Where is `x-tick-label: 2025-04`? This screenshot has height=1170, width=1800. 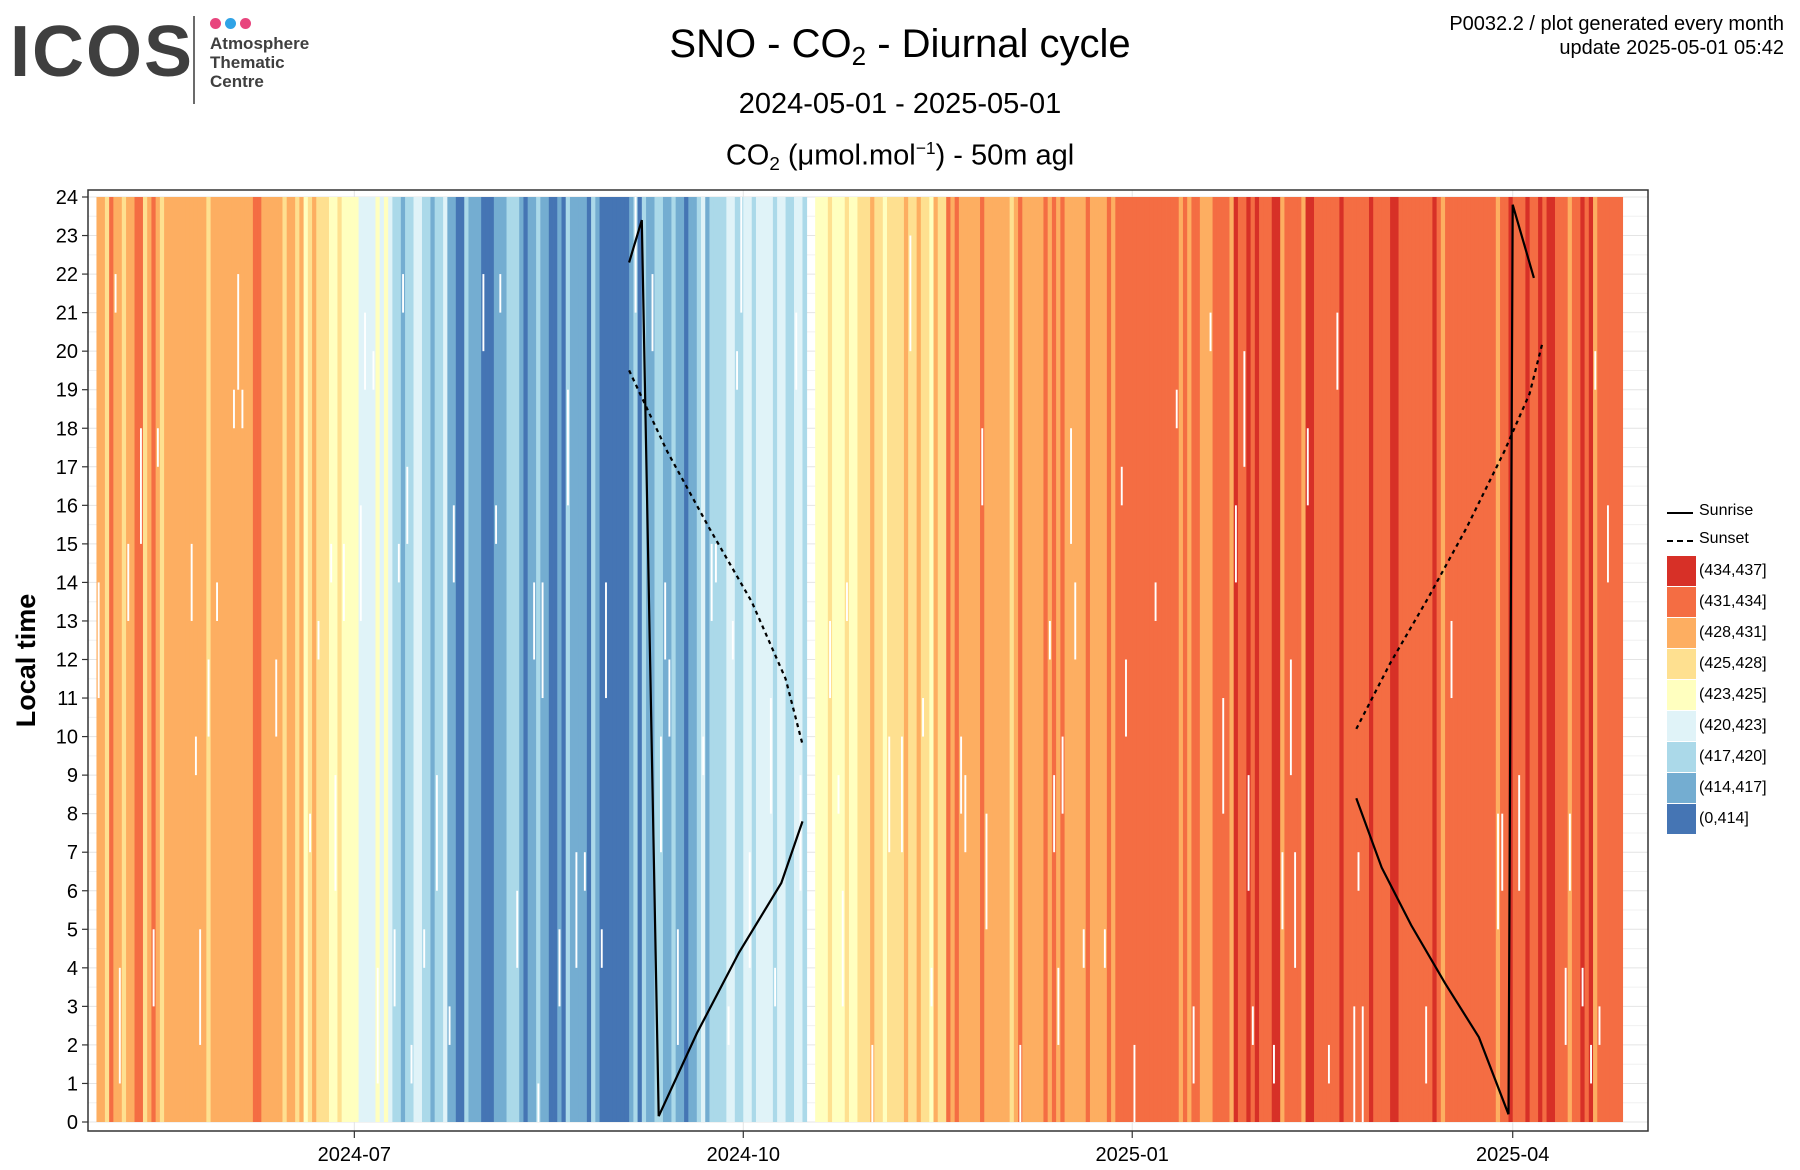 x-tick-label: 2025-04 is located at coordinates (1512, 1155).